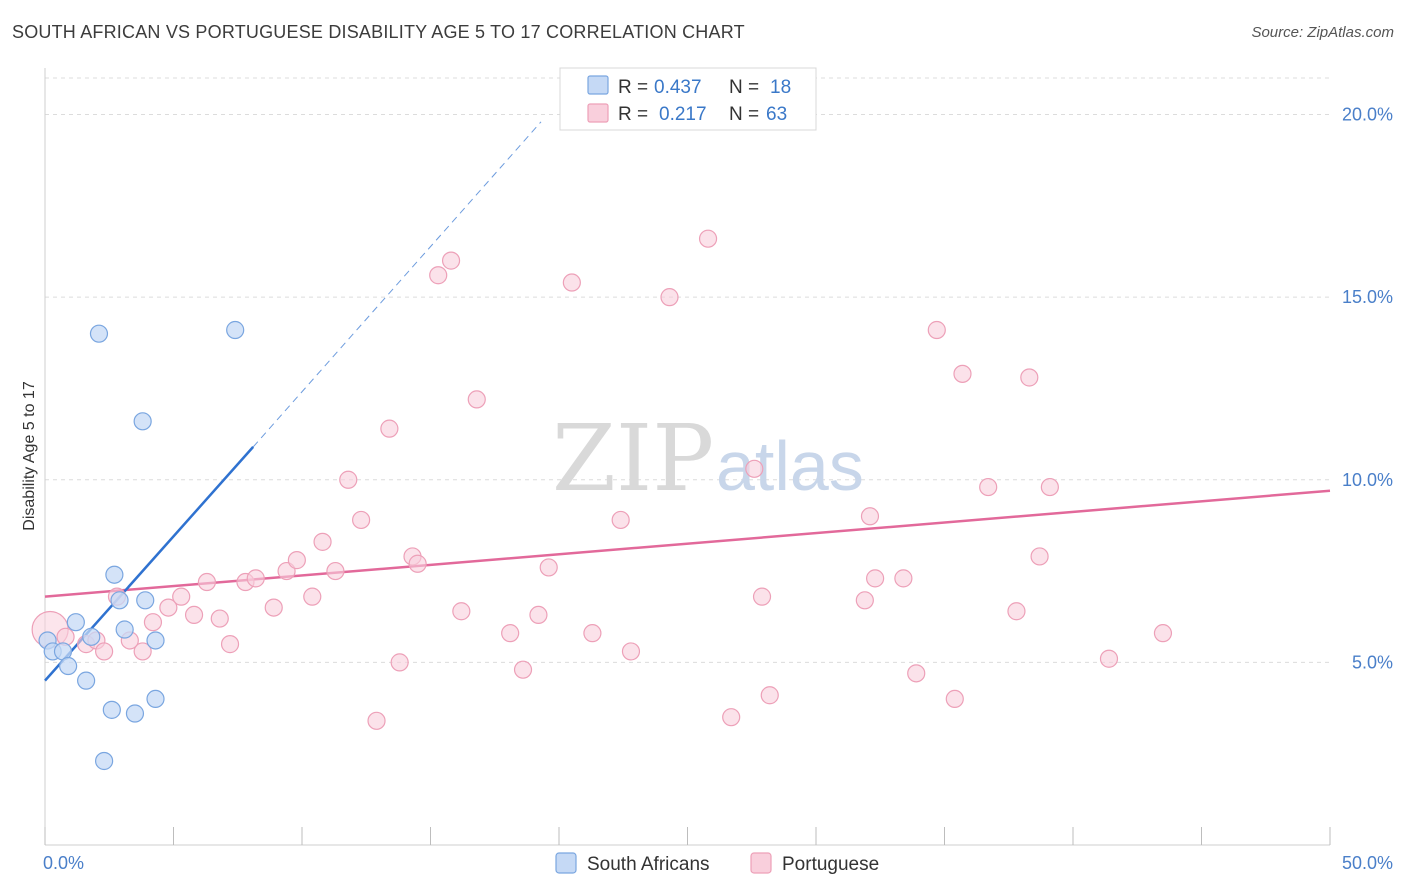  What do you see at coordinates (1367, 863) in the screenshot?
I see `x-tick-label-1: 50.0%` at bounding box center [1367, 863].